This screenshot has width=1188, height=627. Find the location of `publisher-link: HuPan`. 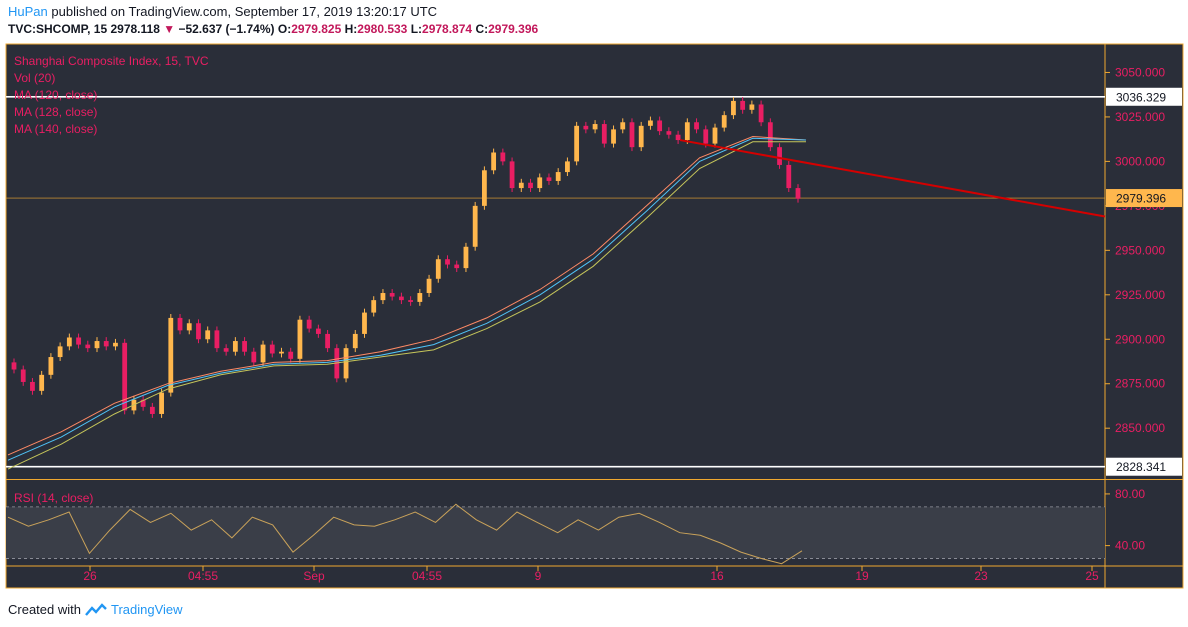

publisher-link: HuPan is located at coordinates (28, 11).